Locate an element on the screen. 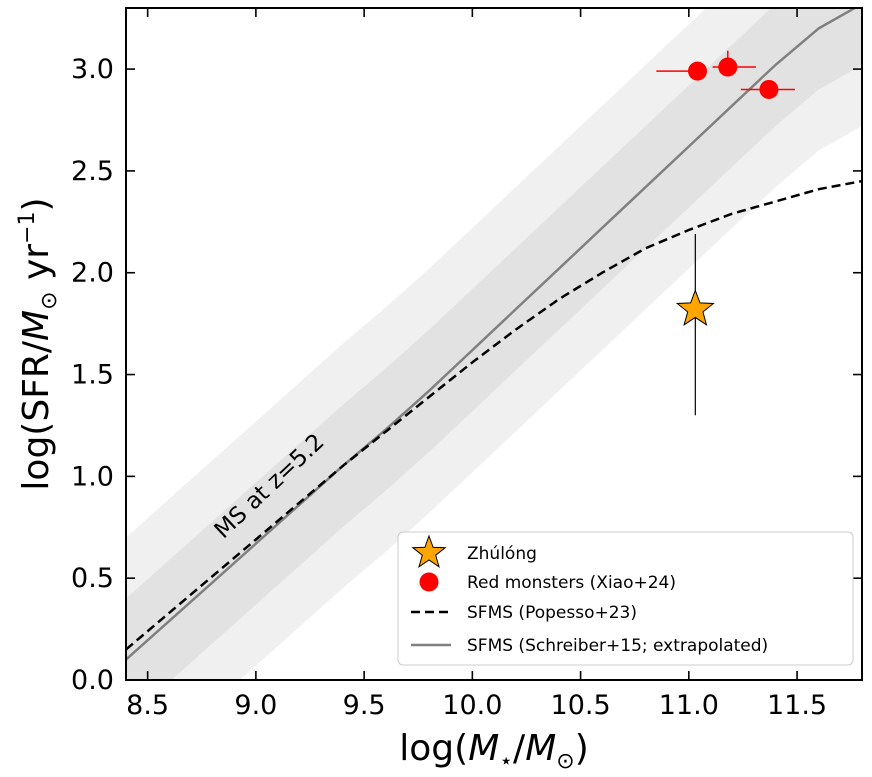 The height and width of the screenshot is (777, 872). x-tick-label-3: 10.0 is located at coordinates (472, 705).